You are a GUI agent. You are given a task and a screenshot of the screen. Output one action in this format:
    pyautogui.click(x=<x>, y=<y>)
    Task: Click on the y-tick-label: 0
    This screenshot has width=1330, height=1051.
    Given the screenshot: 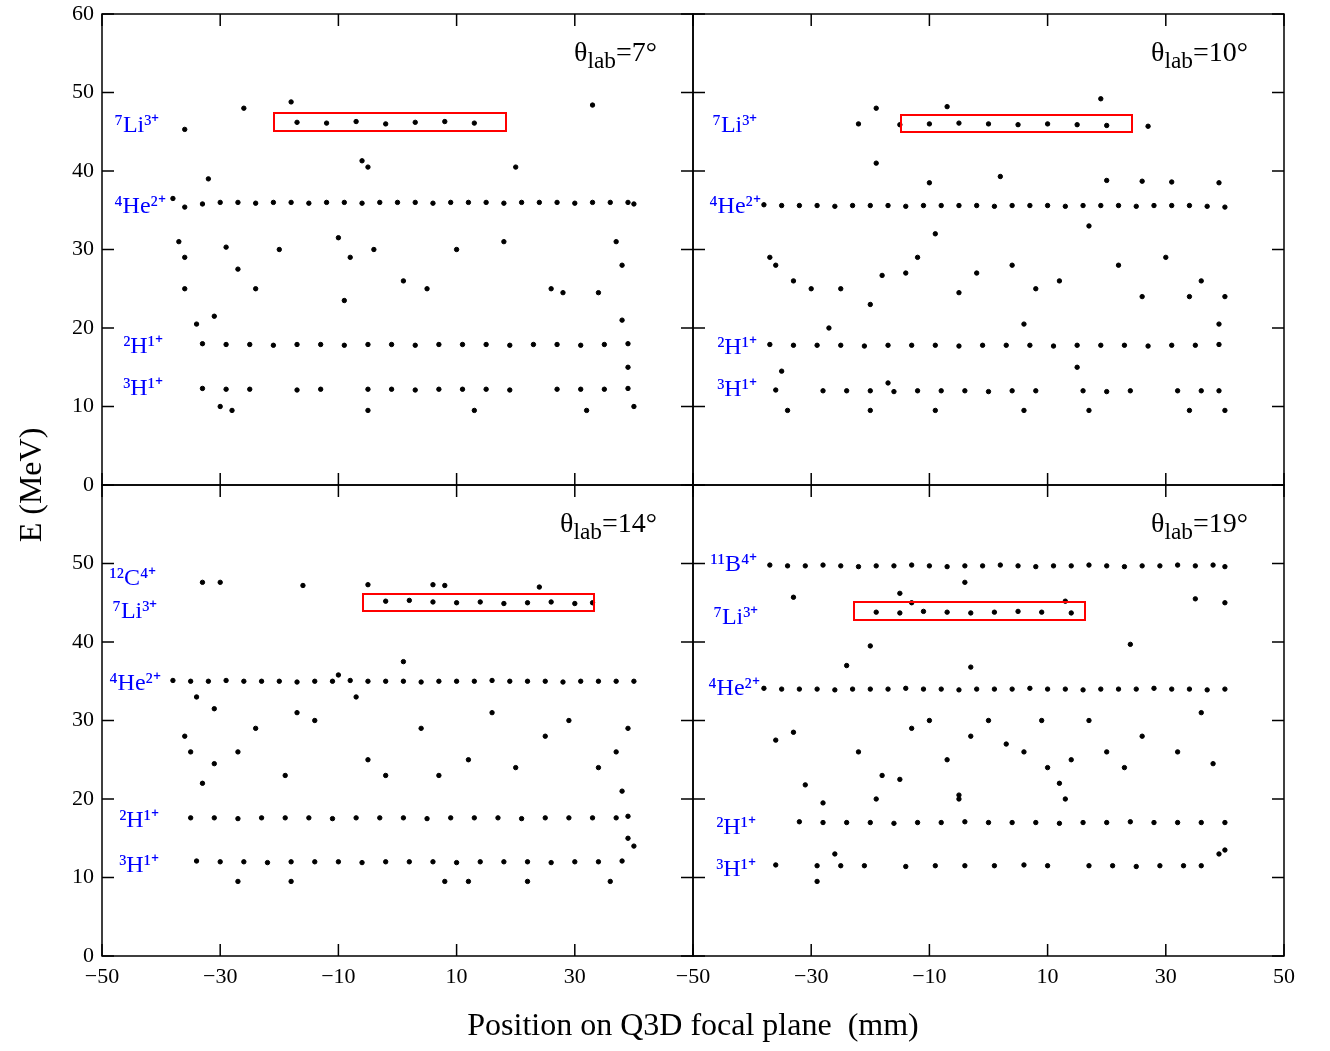 What is the action you would take?
    pyautogui.click(x=88, y=483)
    